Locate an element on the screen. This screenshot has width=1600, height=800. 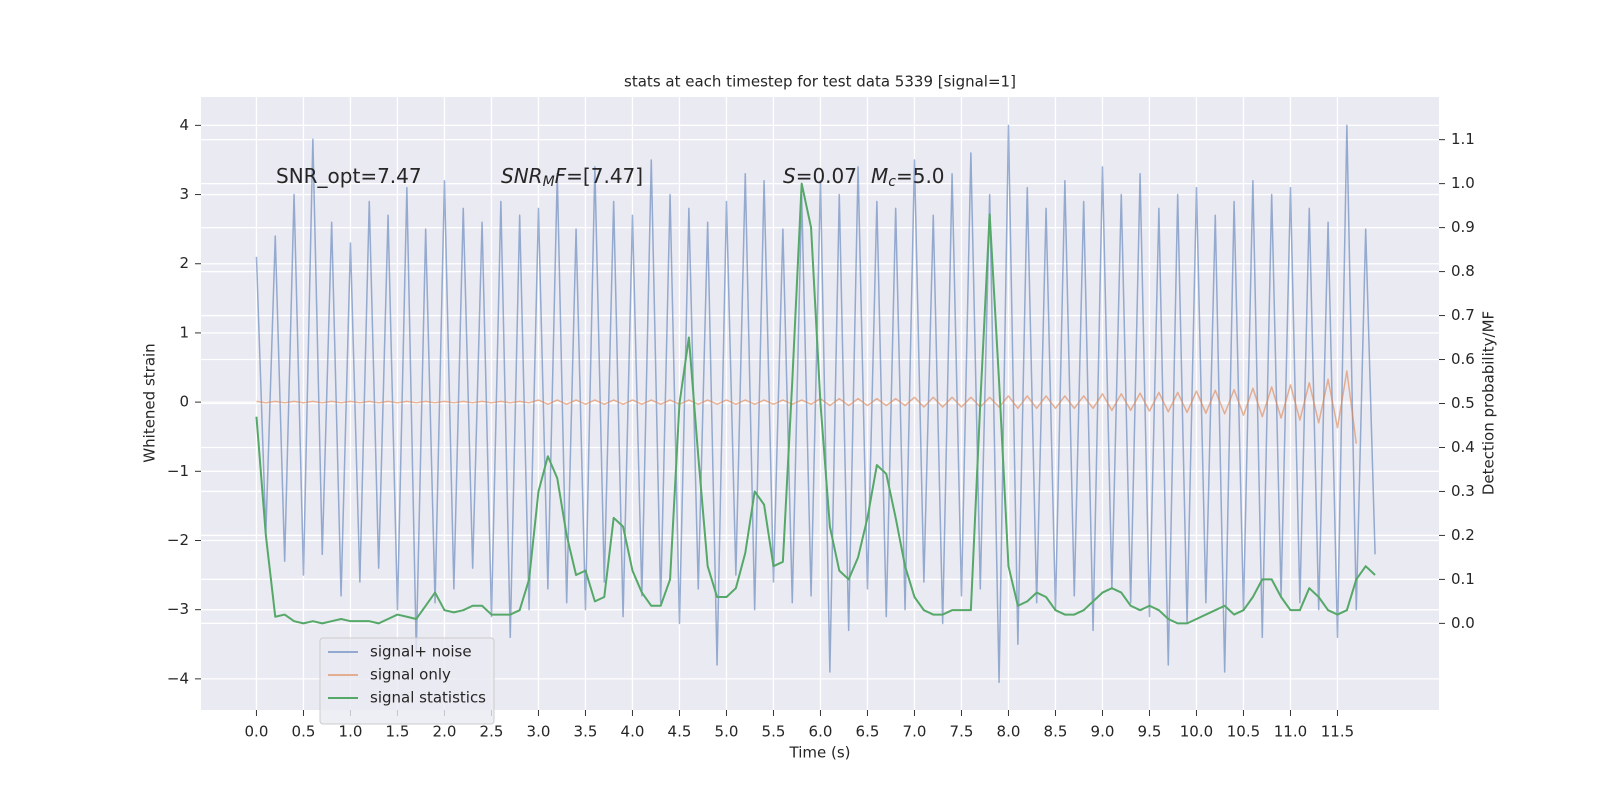
y-tick-label: −3 is located at coordinates (178, 609).